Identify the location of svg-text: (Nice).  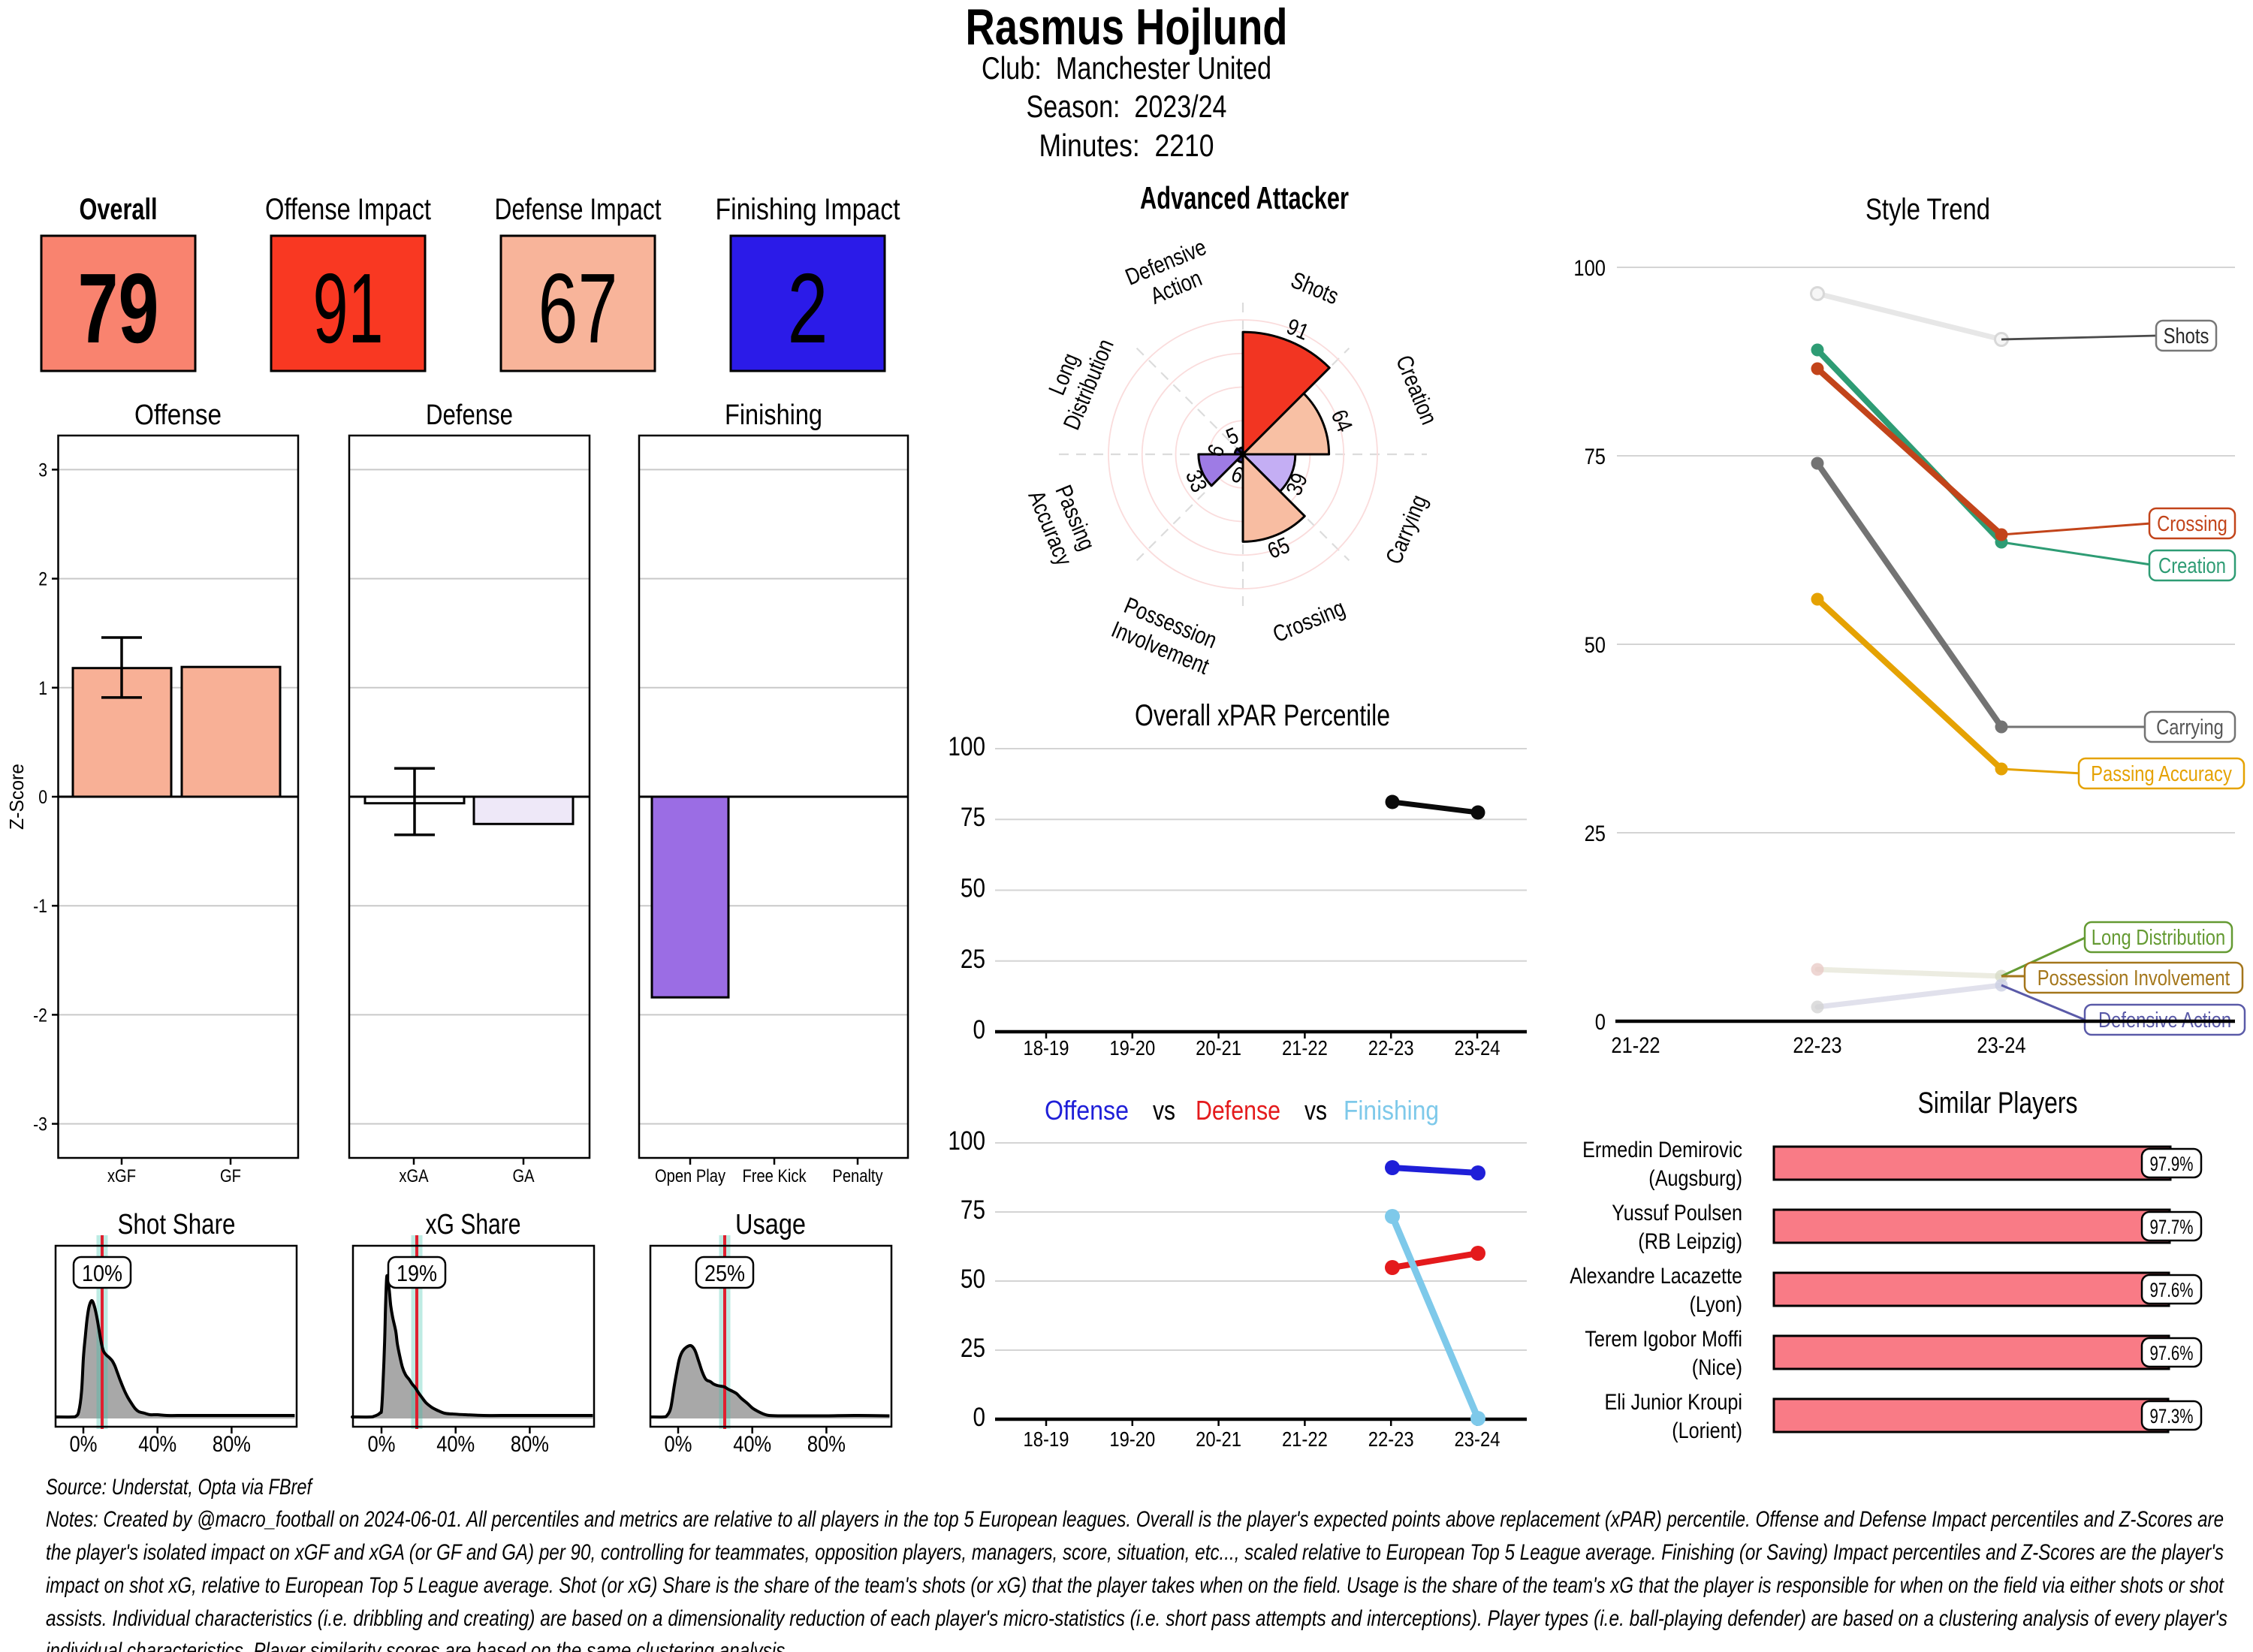
(1717, 1367).